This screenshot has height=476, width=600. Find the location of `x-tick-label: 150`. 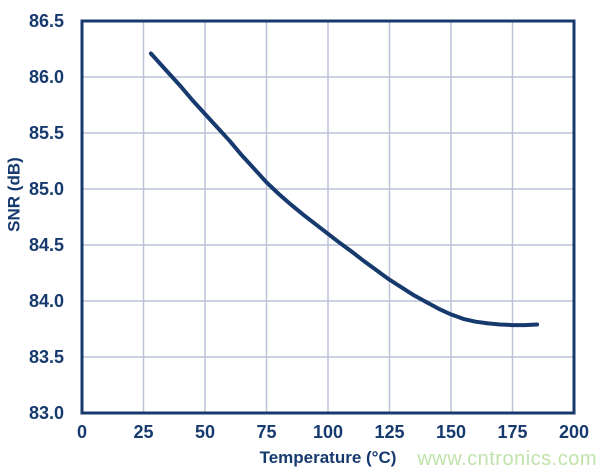

x-tick-label: 150 is located at coordinates (451, 432).